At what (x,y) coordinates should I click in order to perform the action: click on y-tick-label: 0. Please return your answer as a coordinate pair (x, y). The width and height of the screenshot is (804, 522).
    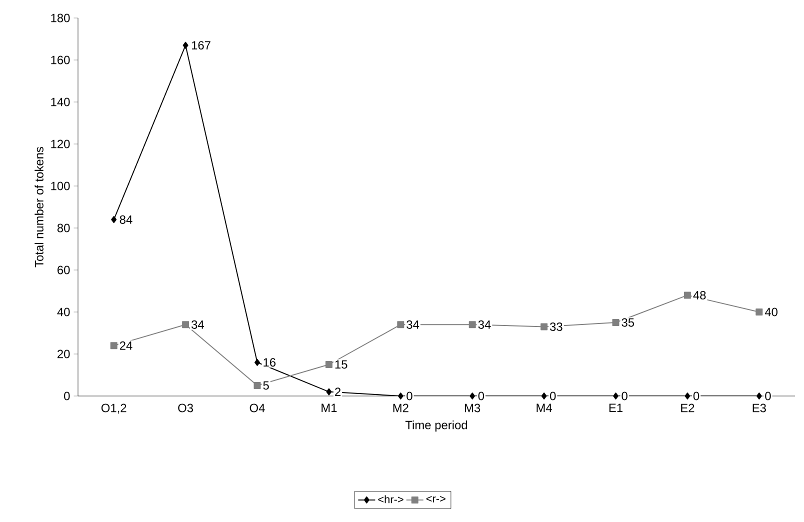
    Looking at the image, I should click on (67, 396).